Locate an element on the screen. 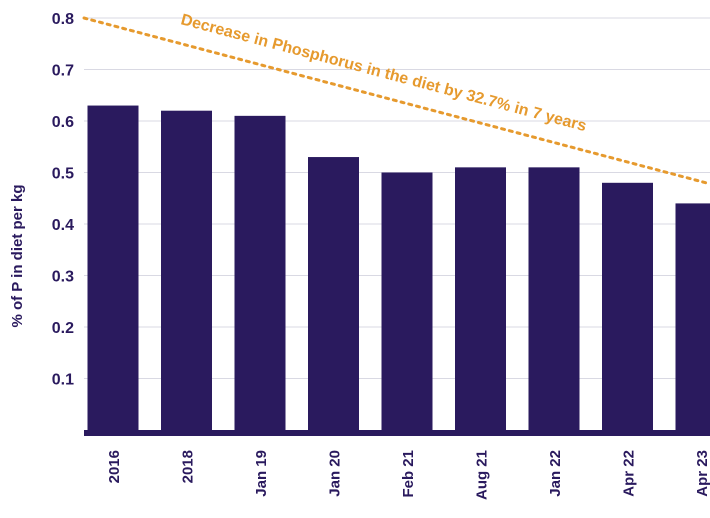  x-tick-label: 2018 is located at coordinates (188, 466).